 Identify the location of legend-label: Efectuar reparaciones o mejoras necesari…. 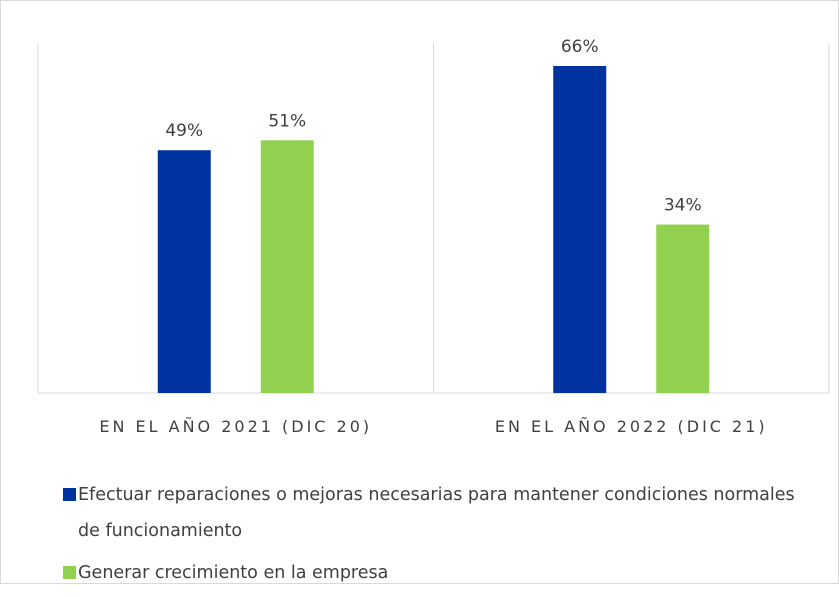
(436, 513).